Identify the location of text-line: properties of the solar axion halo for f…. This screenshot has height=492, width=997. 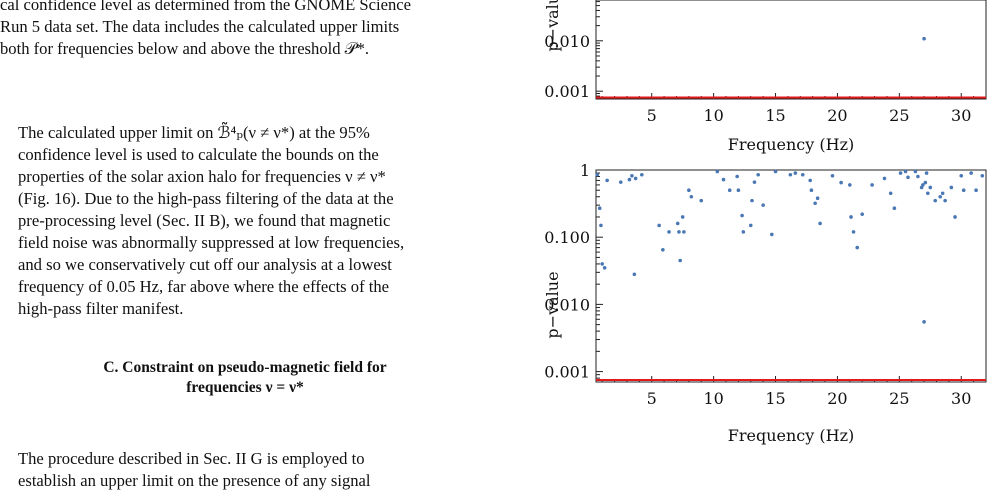
(202, 176).